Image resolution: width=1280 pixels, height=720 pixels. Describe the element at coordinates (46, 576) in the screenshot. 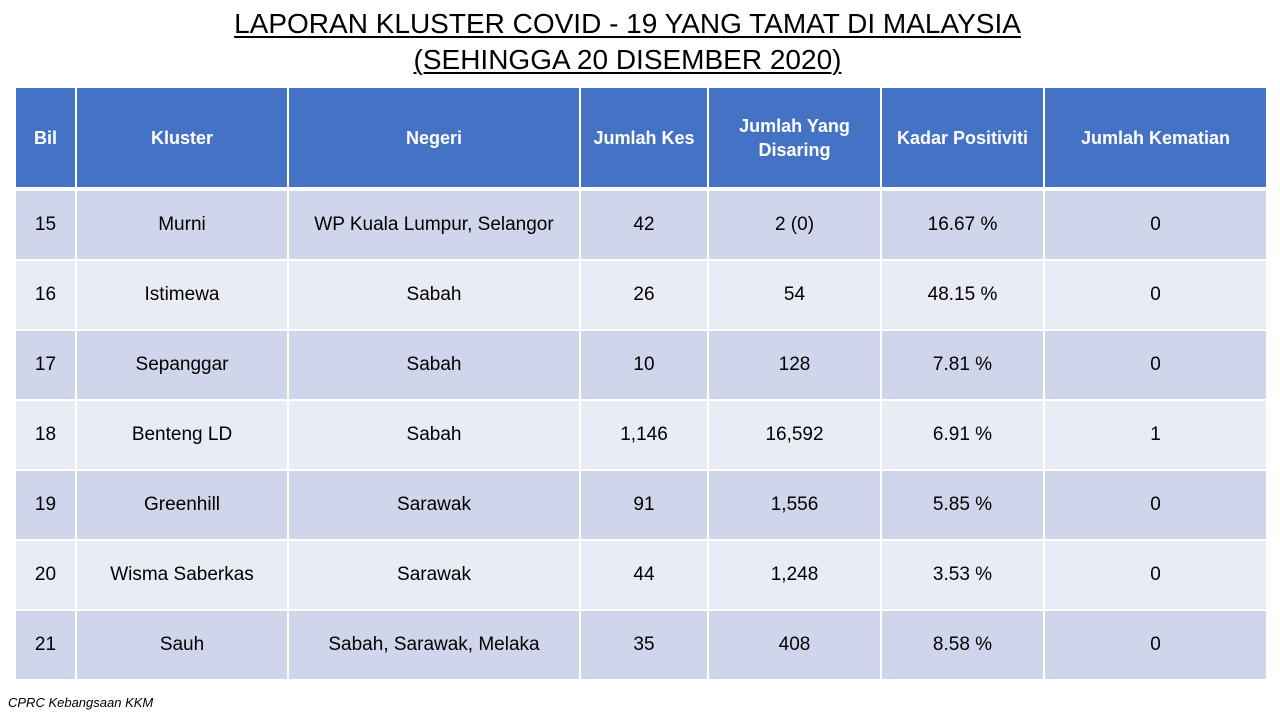

I see `cell-bil: 20` at that location.